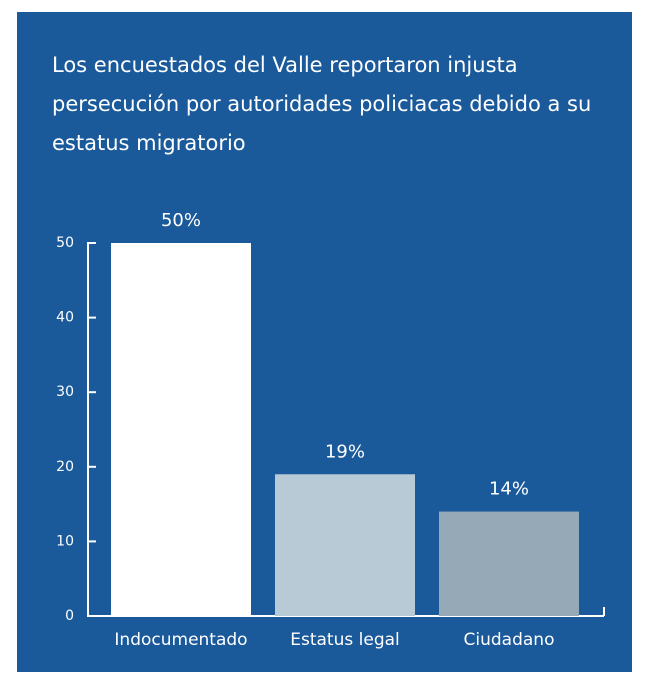  What do you see at coordinates (69, 616) in the screenshot?
I see `y-tick-label: 0` at bounding box center [69, 616].